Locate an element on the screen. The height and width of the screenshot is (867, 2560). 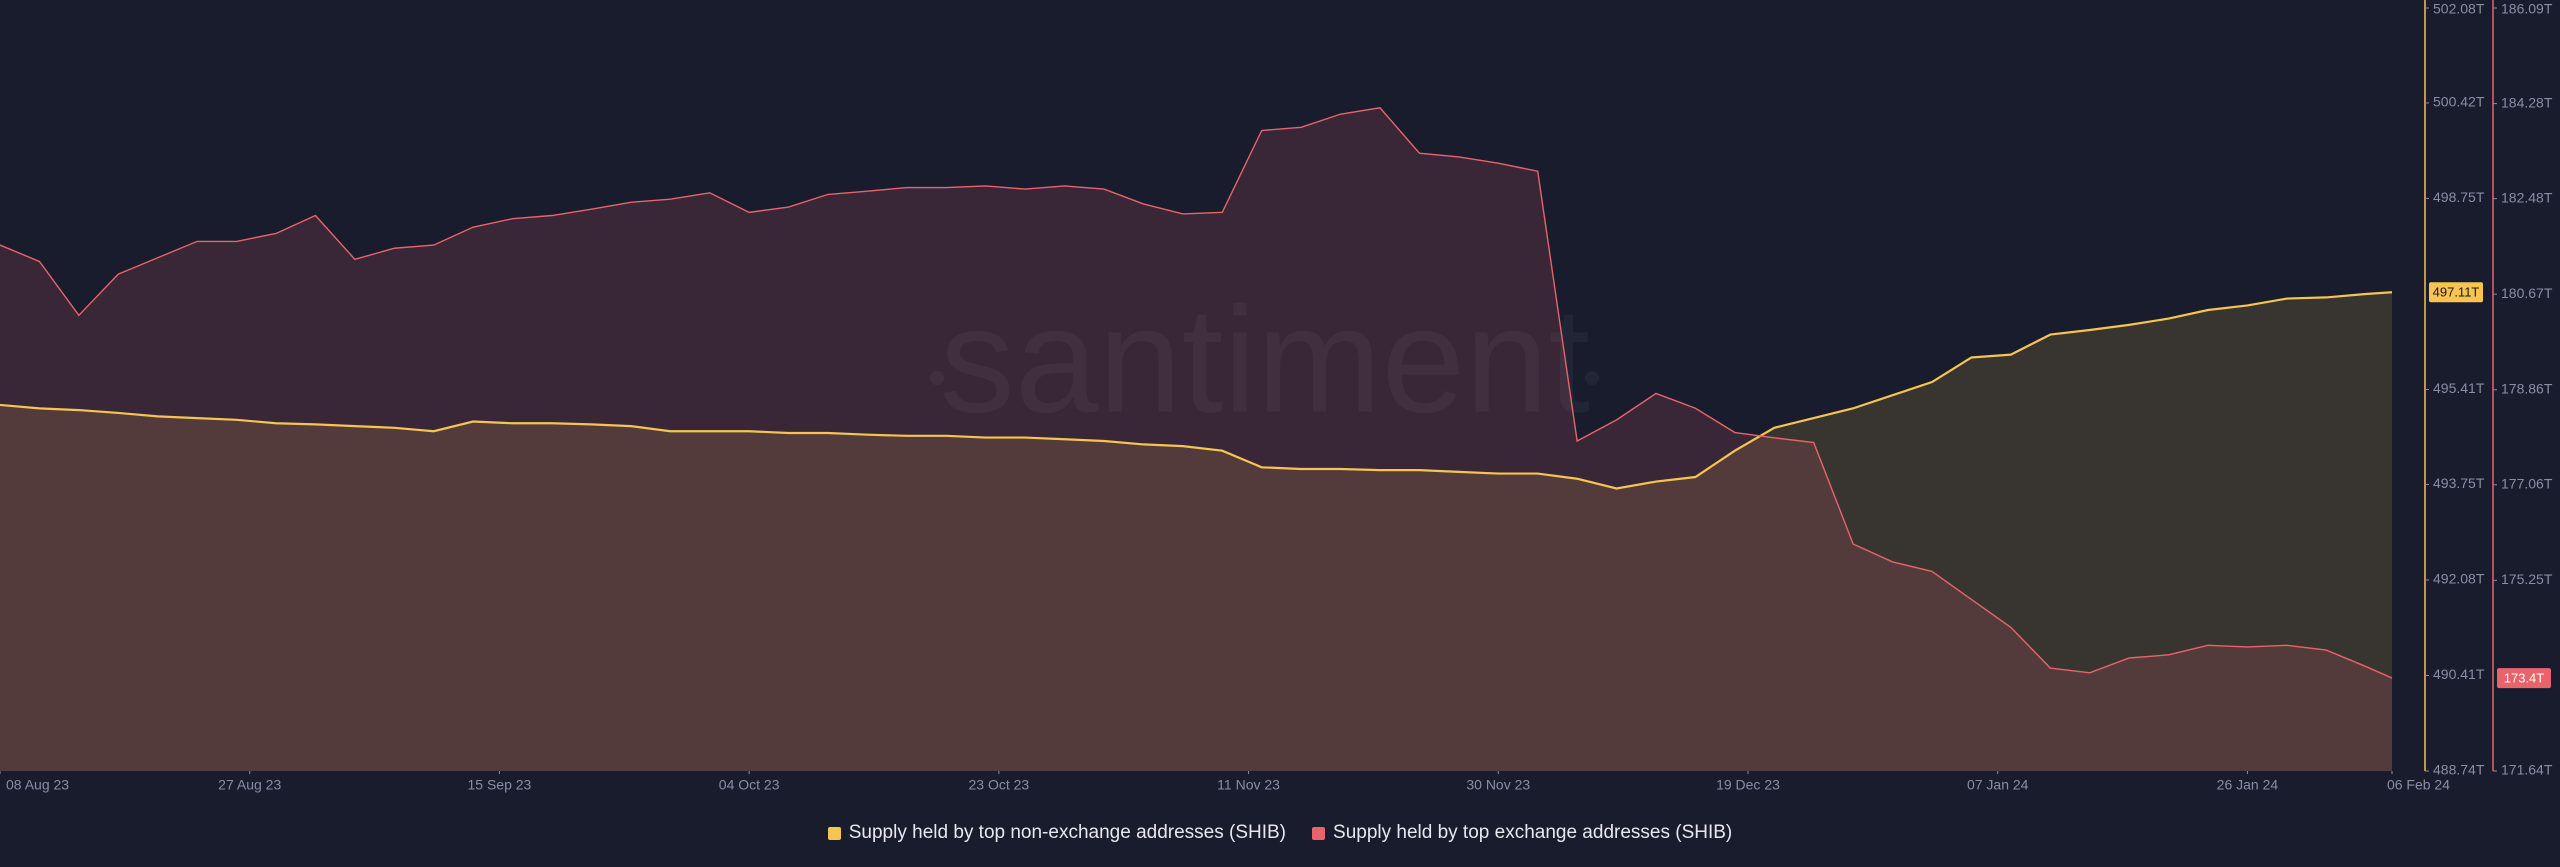
watermark: santiment is located at coordinates (1264, 360).